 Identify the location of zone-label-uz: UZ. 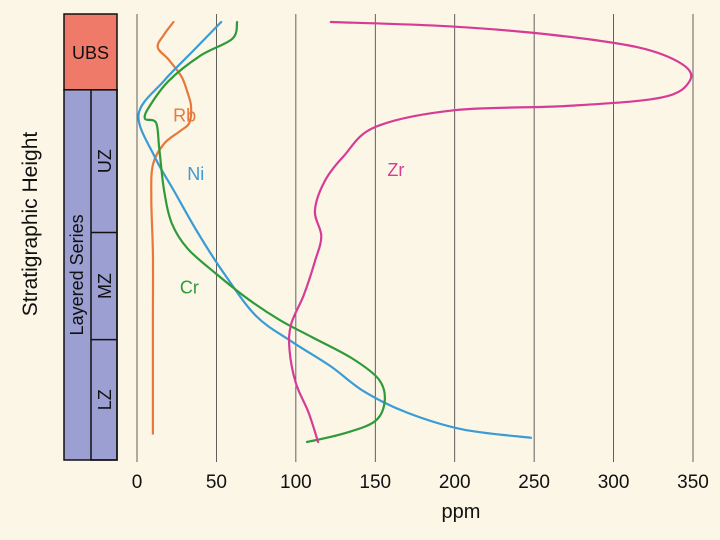
(105, 161).